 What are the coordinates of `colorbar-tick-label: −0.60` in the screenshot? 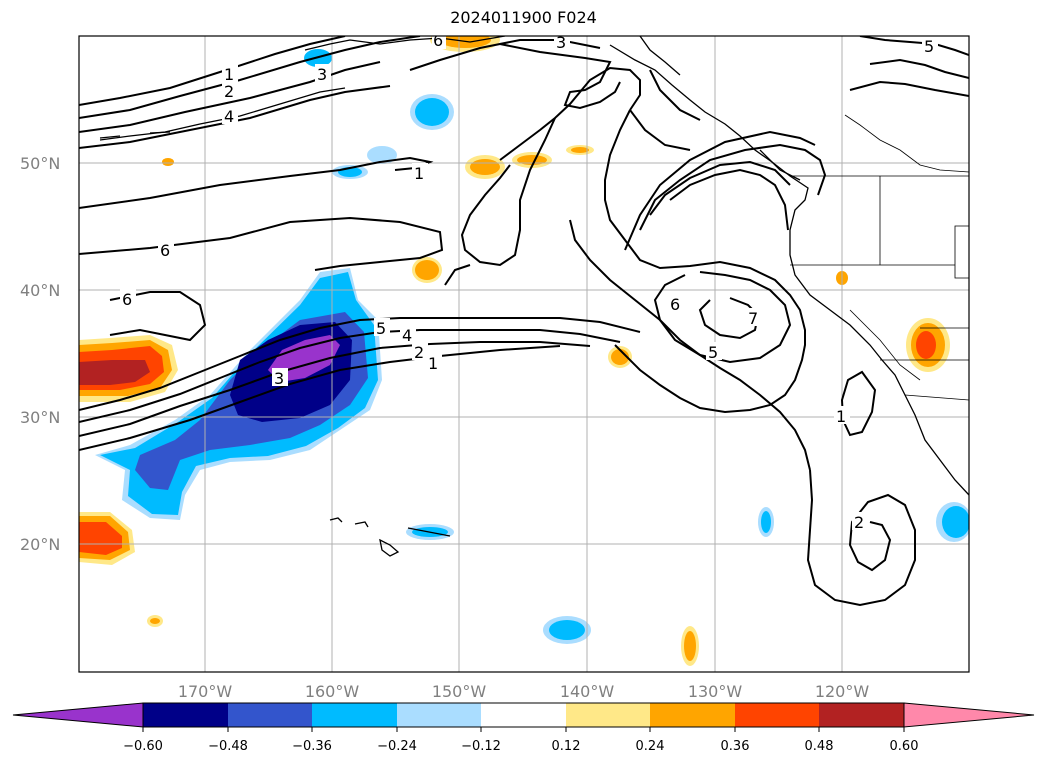 It's located at (143, 746).